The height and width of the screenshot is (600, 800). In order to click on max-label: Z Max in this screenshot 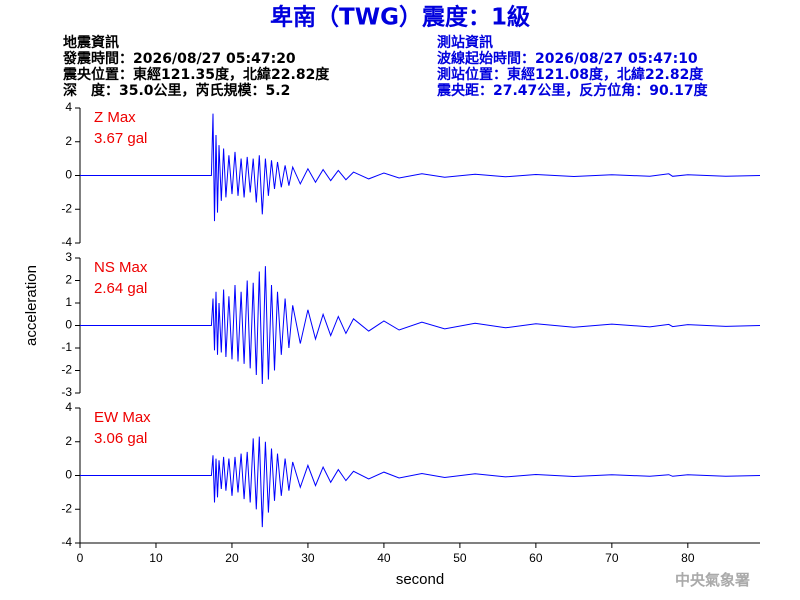, I will do `click(115, 117)`.